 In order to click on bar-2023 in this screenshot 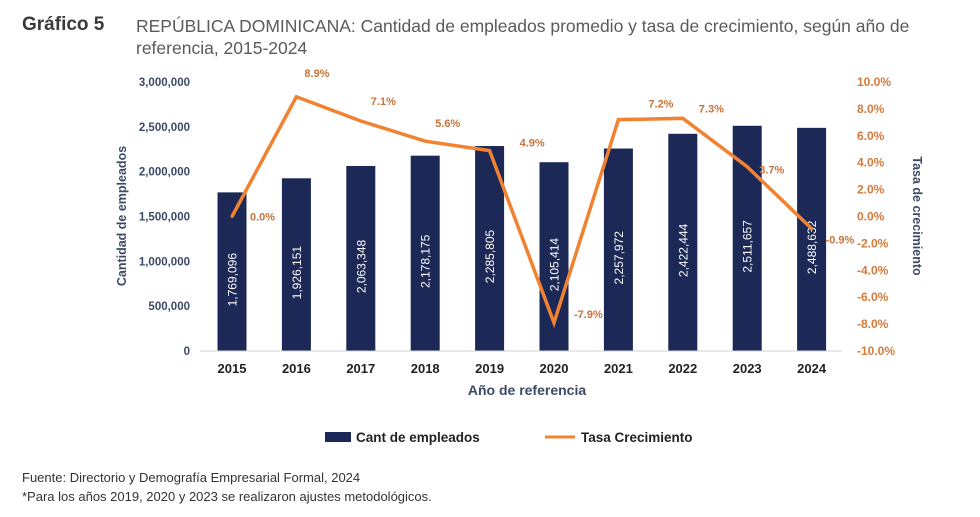, I will do `click(747, 238)`.